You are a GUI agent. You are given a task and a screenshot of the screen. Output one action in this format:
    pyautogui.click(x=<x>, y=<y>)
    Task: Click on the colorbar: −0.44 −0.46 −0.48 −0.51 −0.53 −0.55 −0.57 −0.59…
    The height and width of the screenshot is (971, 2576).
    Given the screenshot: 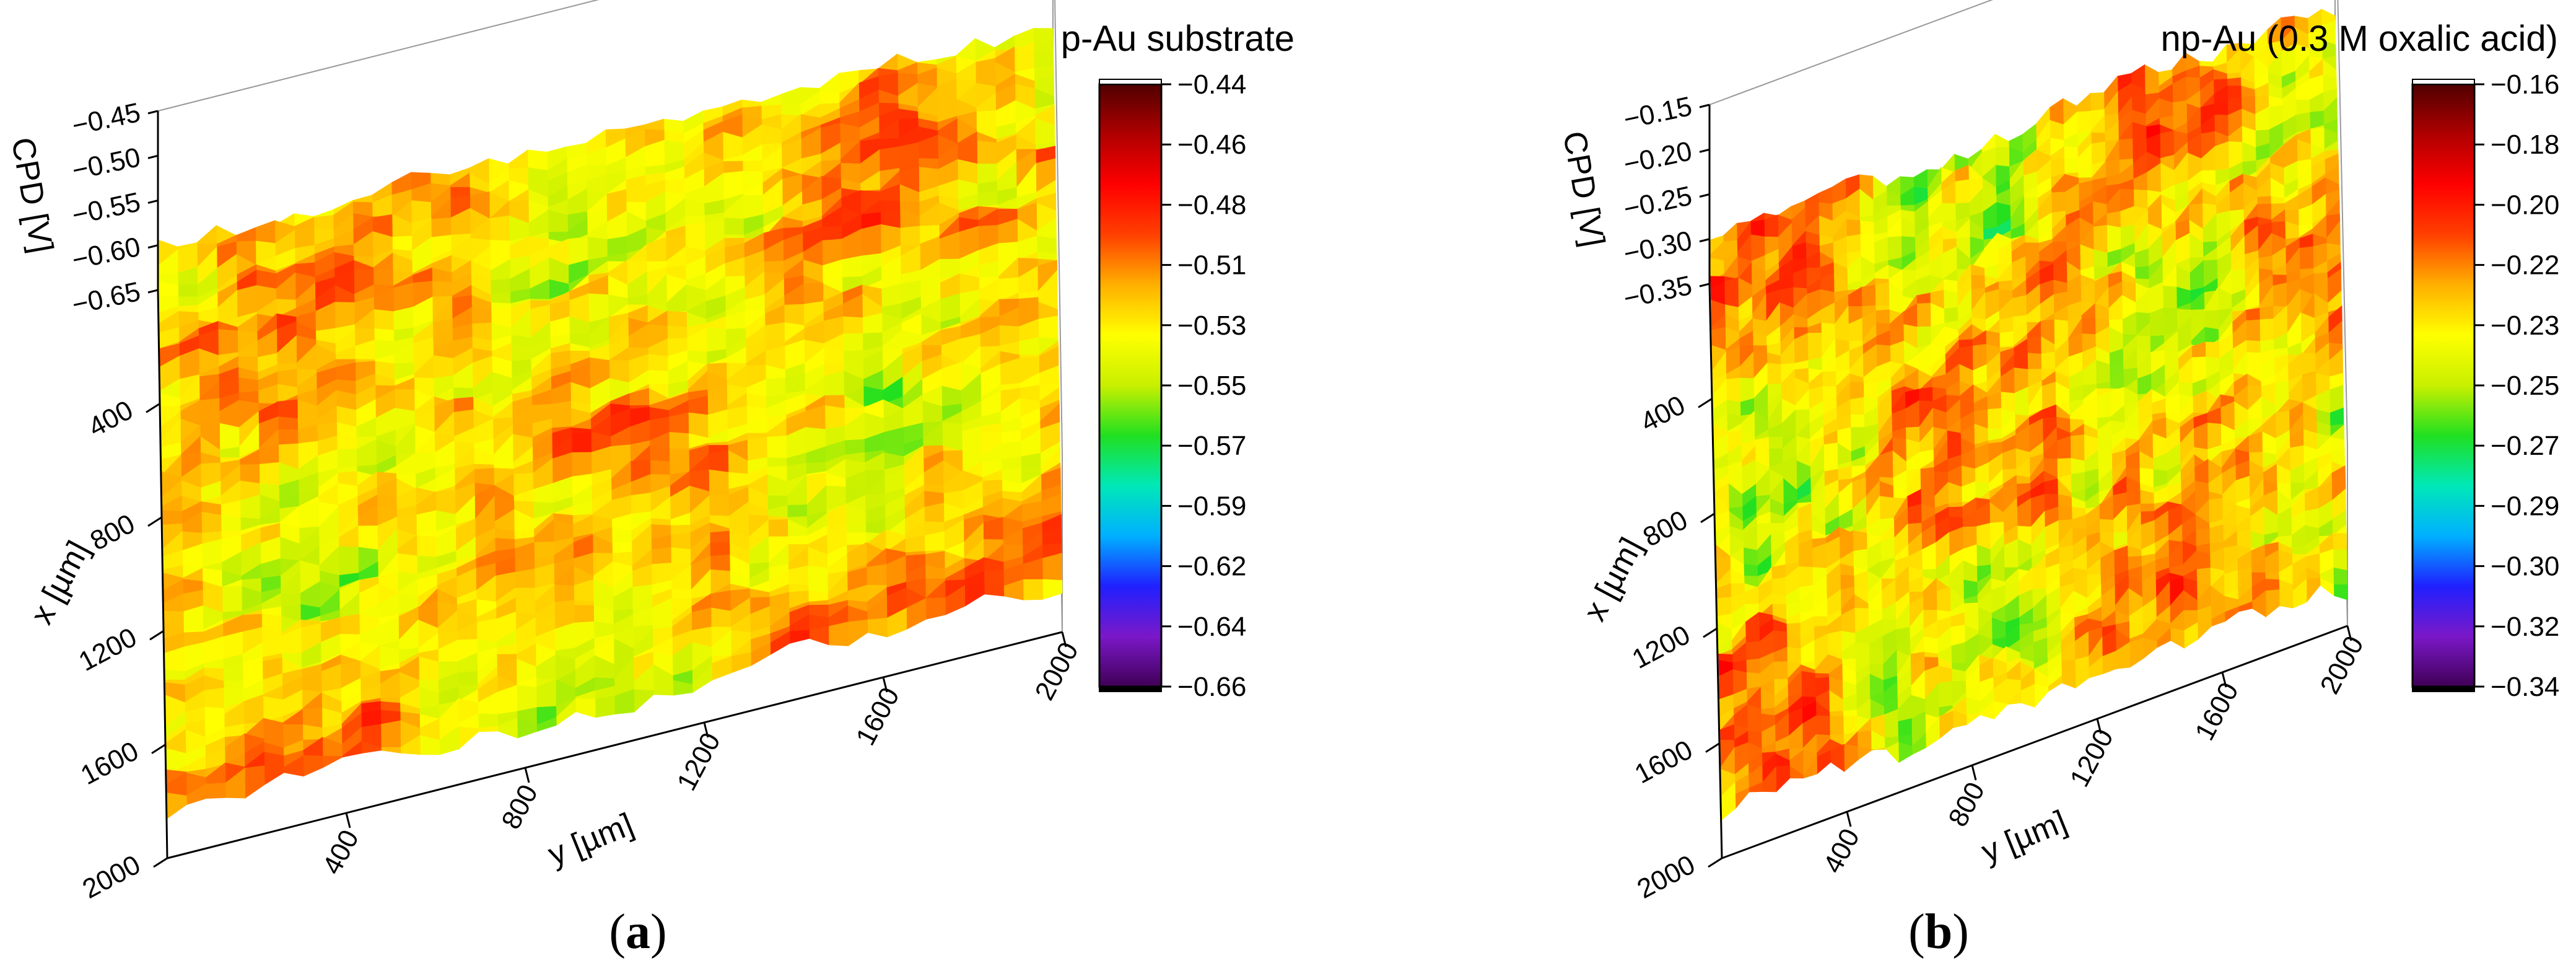 What is the action you would take?
    pyautogui.click(x=1172, y=385)
    